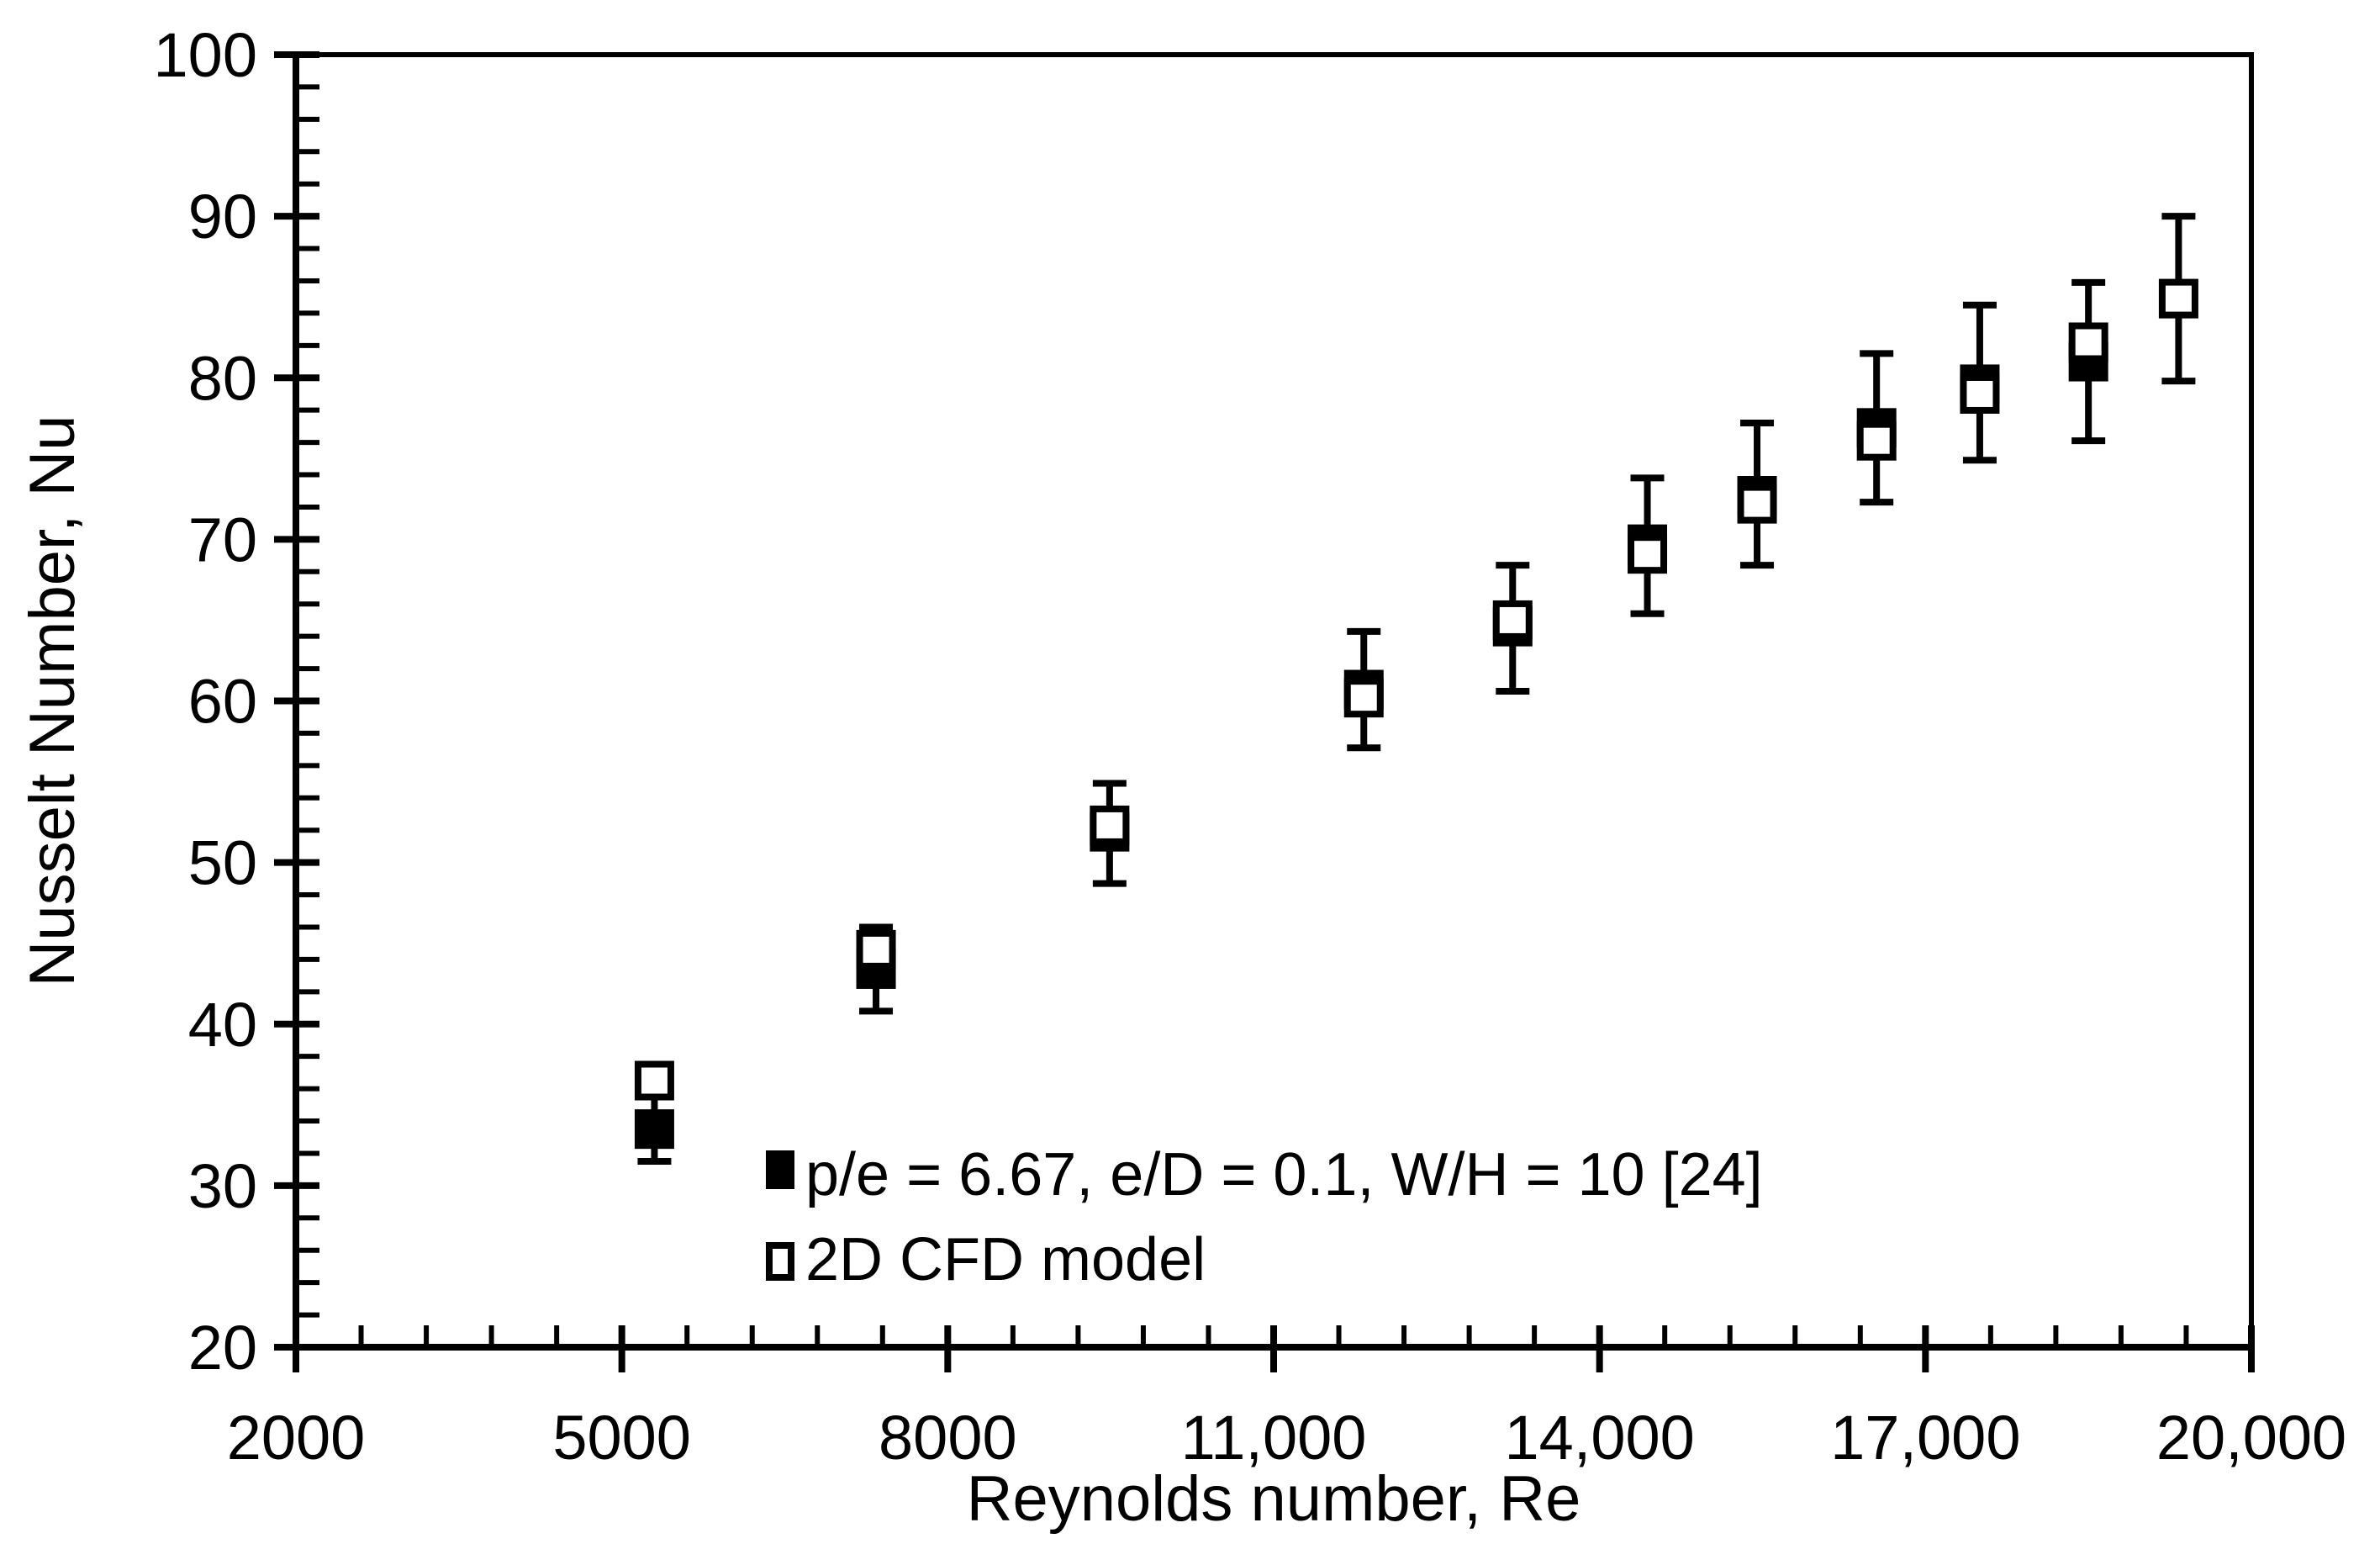 This screenshot has height=1565, width=2380. I want to click on y-axis-title: Nusselt Number, Nu, so click(52, 700).